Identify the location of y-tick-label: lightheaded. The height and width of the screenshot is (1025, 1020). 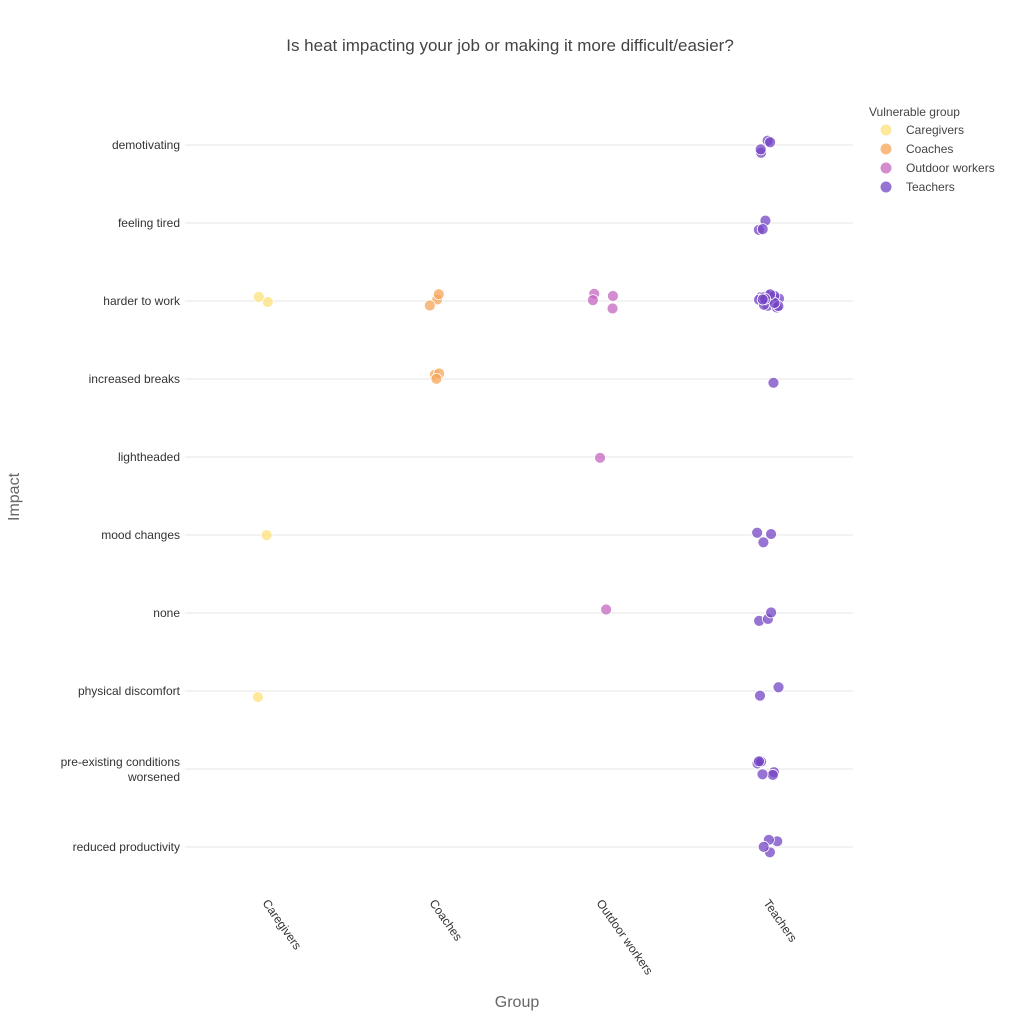
(149, 457).